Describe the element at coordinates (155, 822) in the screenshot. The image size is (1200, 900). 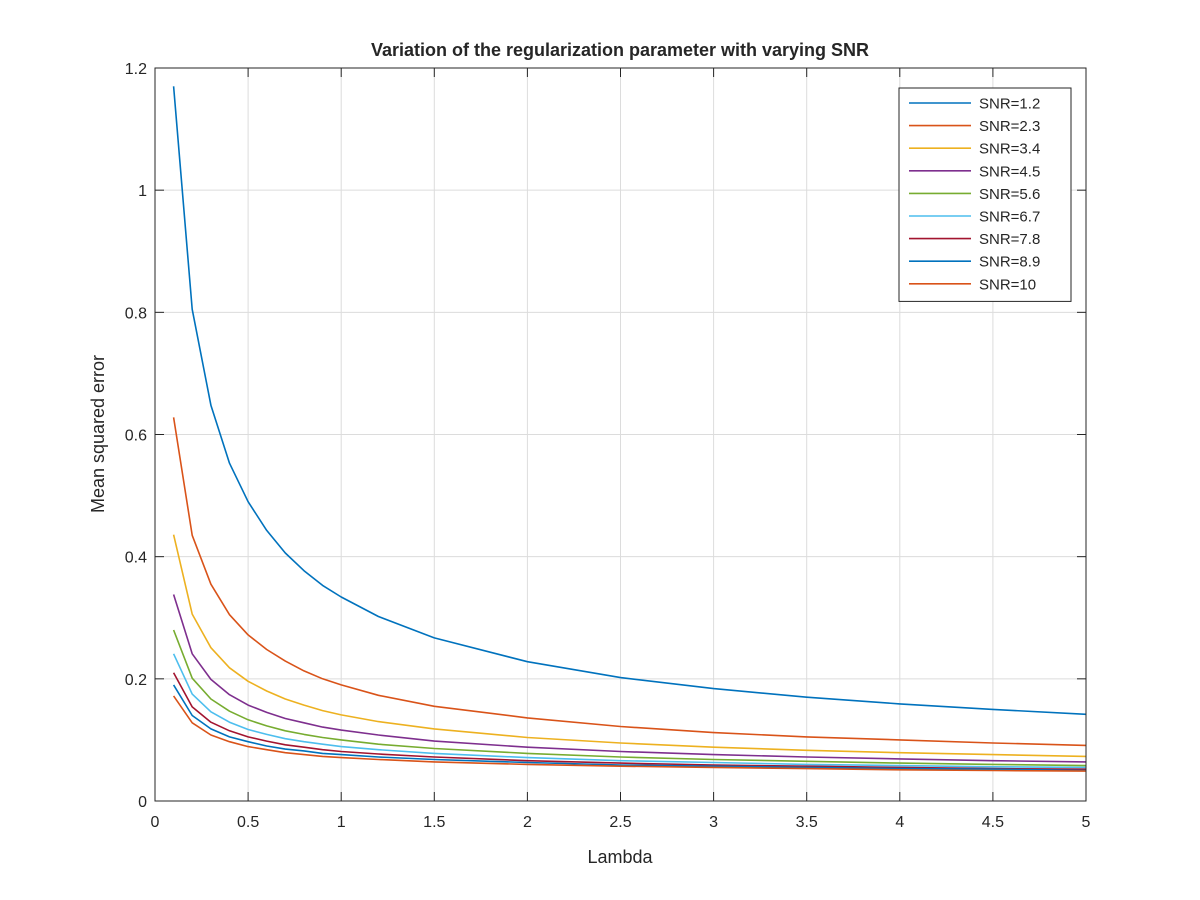
I see `x-tick-label: 0` at that location.